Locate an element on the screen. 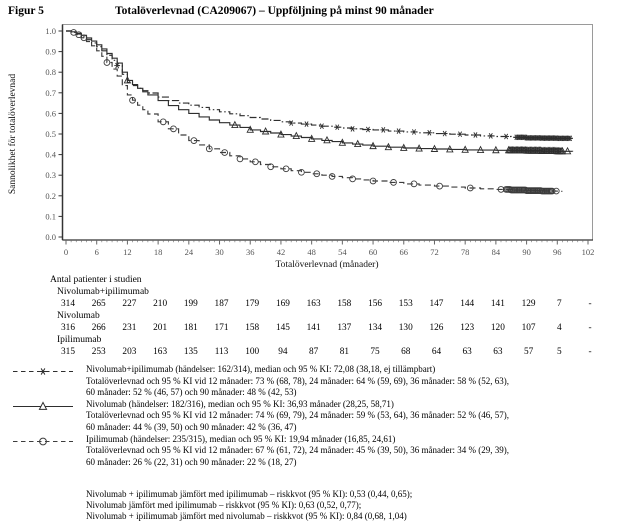  svg-text: 4 is located at coordinates (559, 328).